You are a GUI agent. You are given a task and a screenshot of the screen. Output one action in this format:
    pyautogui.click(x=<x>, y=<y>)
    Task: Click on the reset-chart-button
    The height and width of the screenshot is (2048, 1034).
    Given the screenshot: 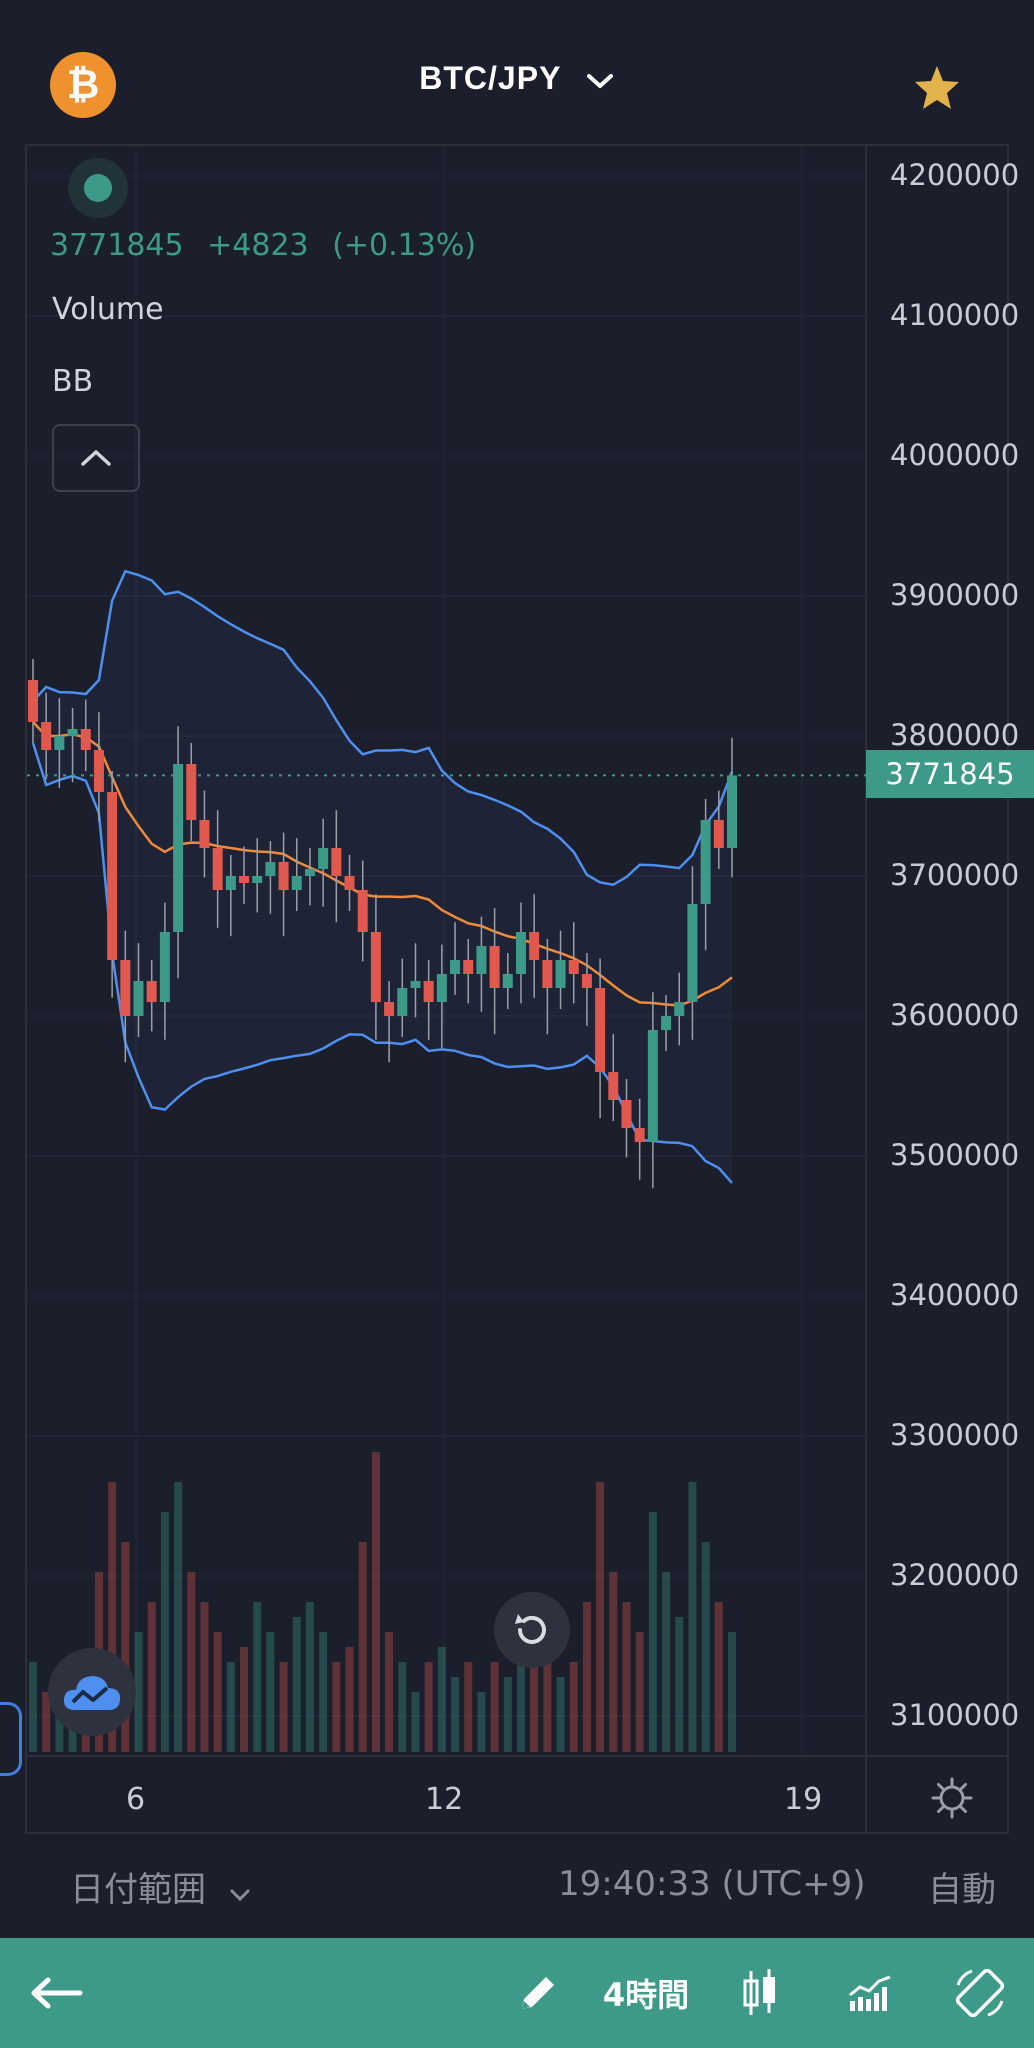 What is the action you would take?
    pyautogui.click(x=532, y=1630)
    